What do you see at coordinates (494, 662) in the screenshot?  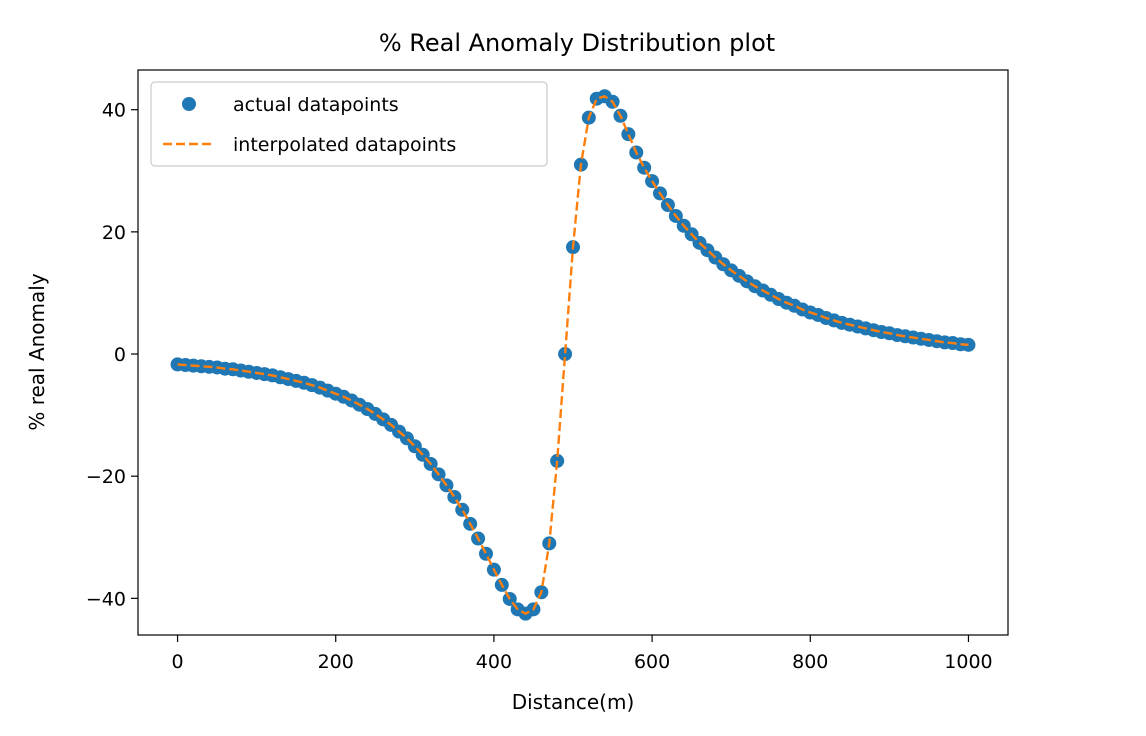 I see `x-tick-label: 400` at bounding box center [494, 662].